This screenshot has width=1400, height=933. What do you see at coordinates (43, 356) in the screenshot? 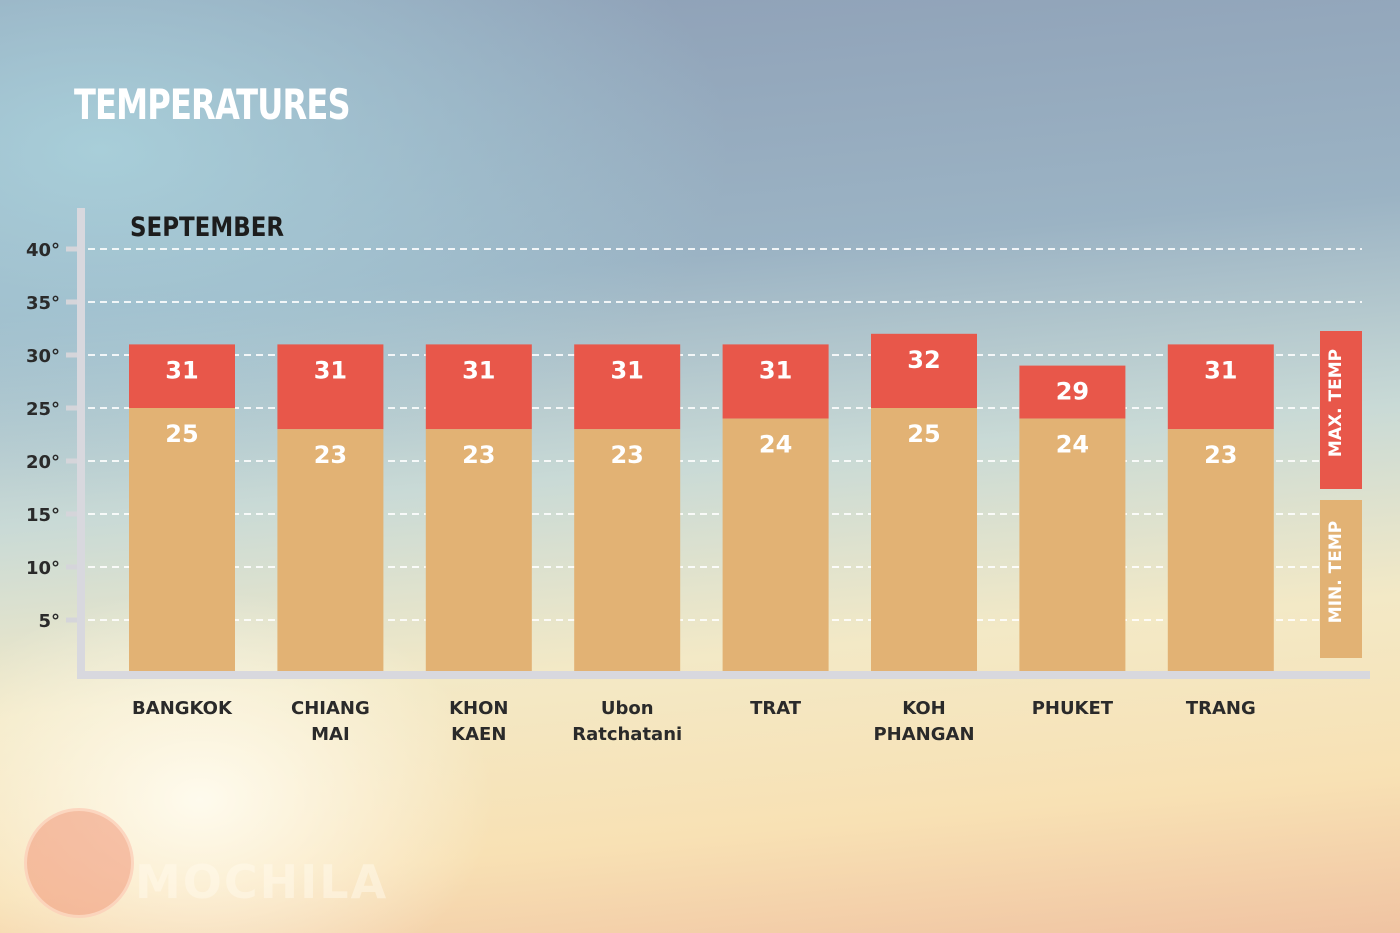
I see `y-tick-label: 30°` at bounding box center [43, 356].